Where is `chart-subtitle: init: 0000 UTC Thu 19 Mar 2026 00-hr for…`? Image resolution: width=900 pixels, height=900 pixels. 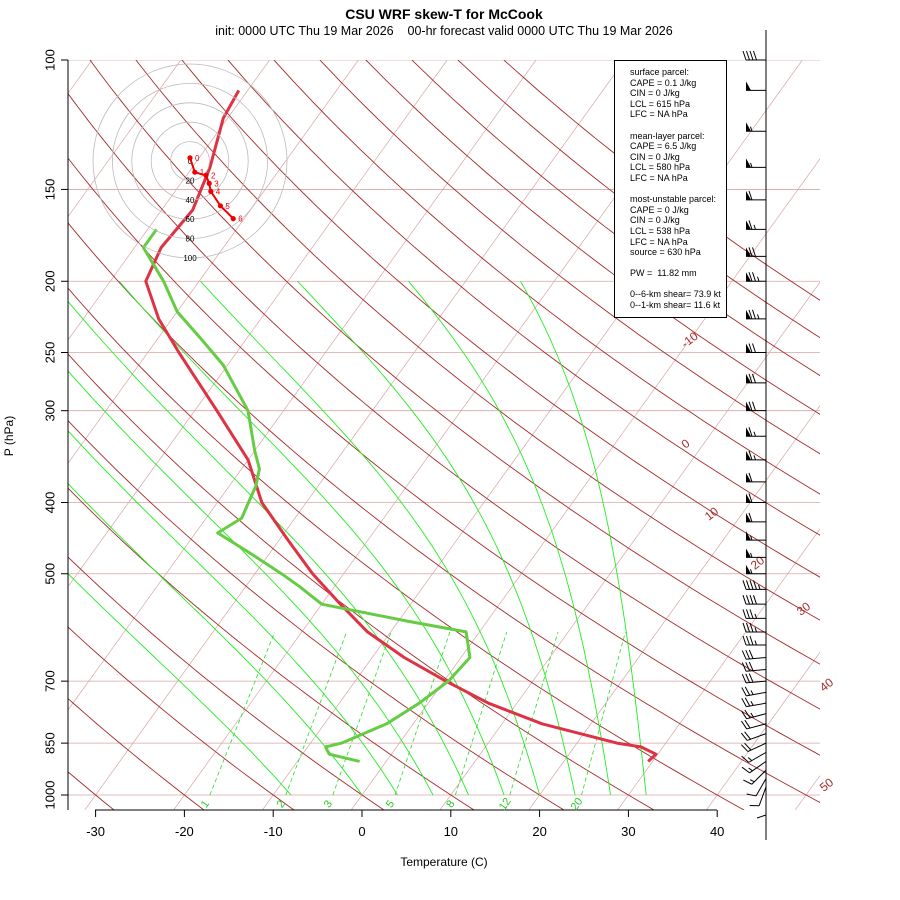 chart-subtitle: init: 0000 UTC Thu 19 Mar 2026 00-hr for… is located at coordinates (444, 31).